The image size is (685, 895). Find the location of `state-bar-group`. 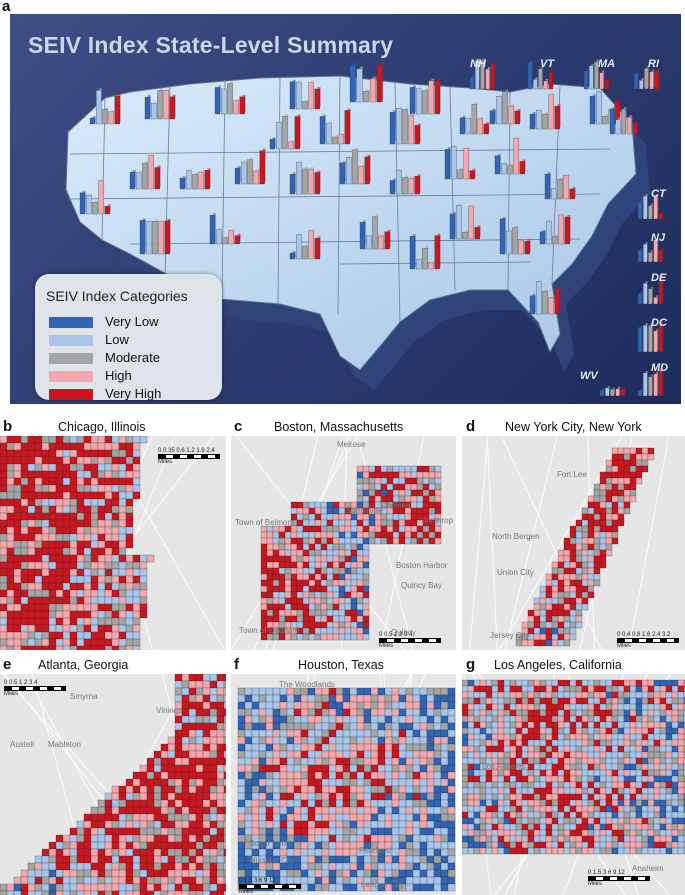

state-bar-group is located at coordinates (650, 337).